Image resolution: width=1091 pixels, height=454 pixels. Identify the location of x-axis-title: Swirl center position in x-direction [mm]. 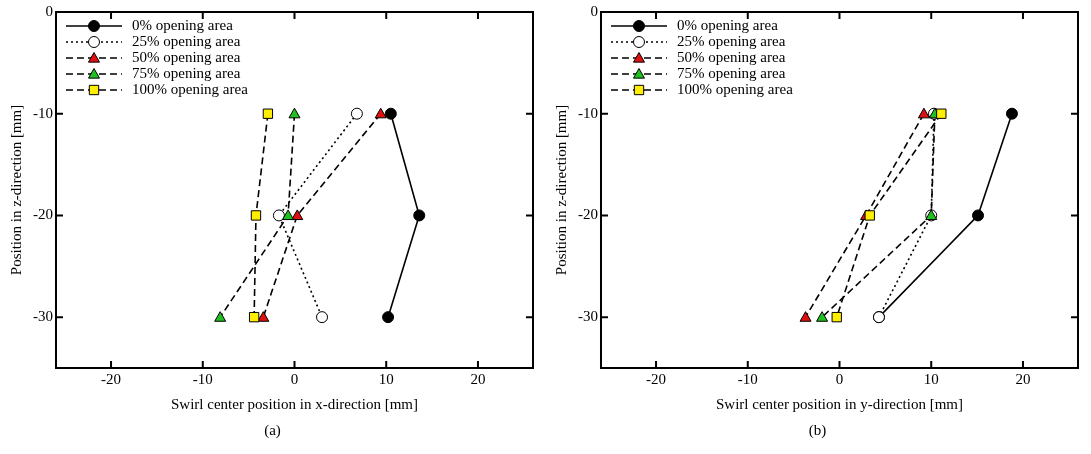
(294, 403).